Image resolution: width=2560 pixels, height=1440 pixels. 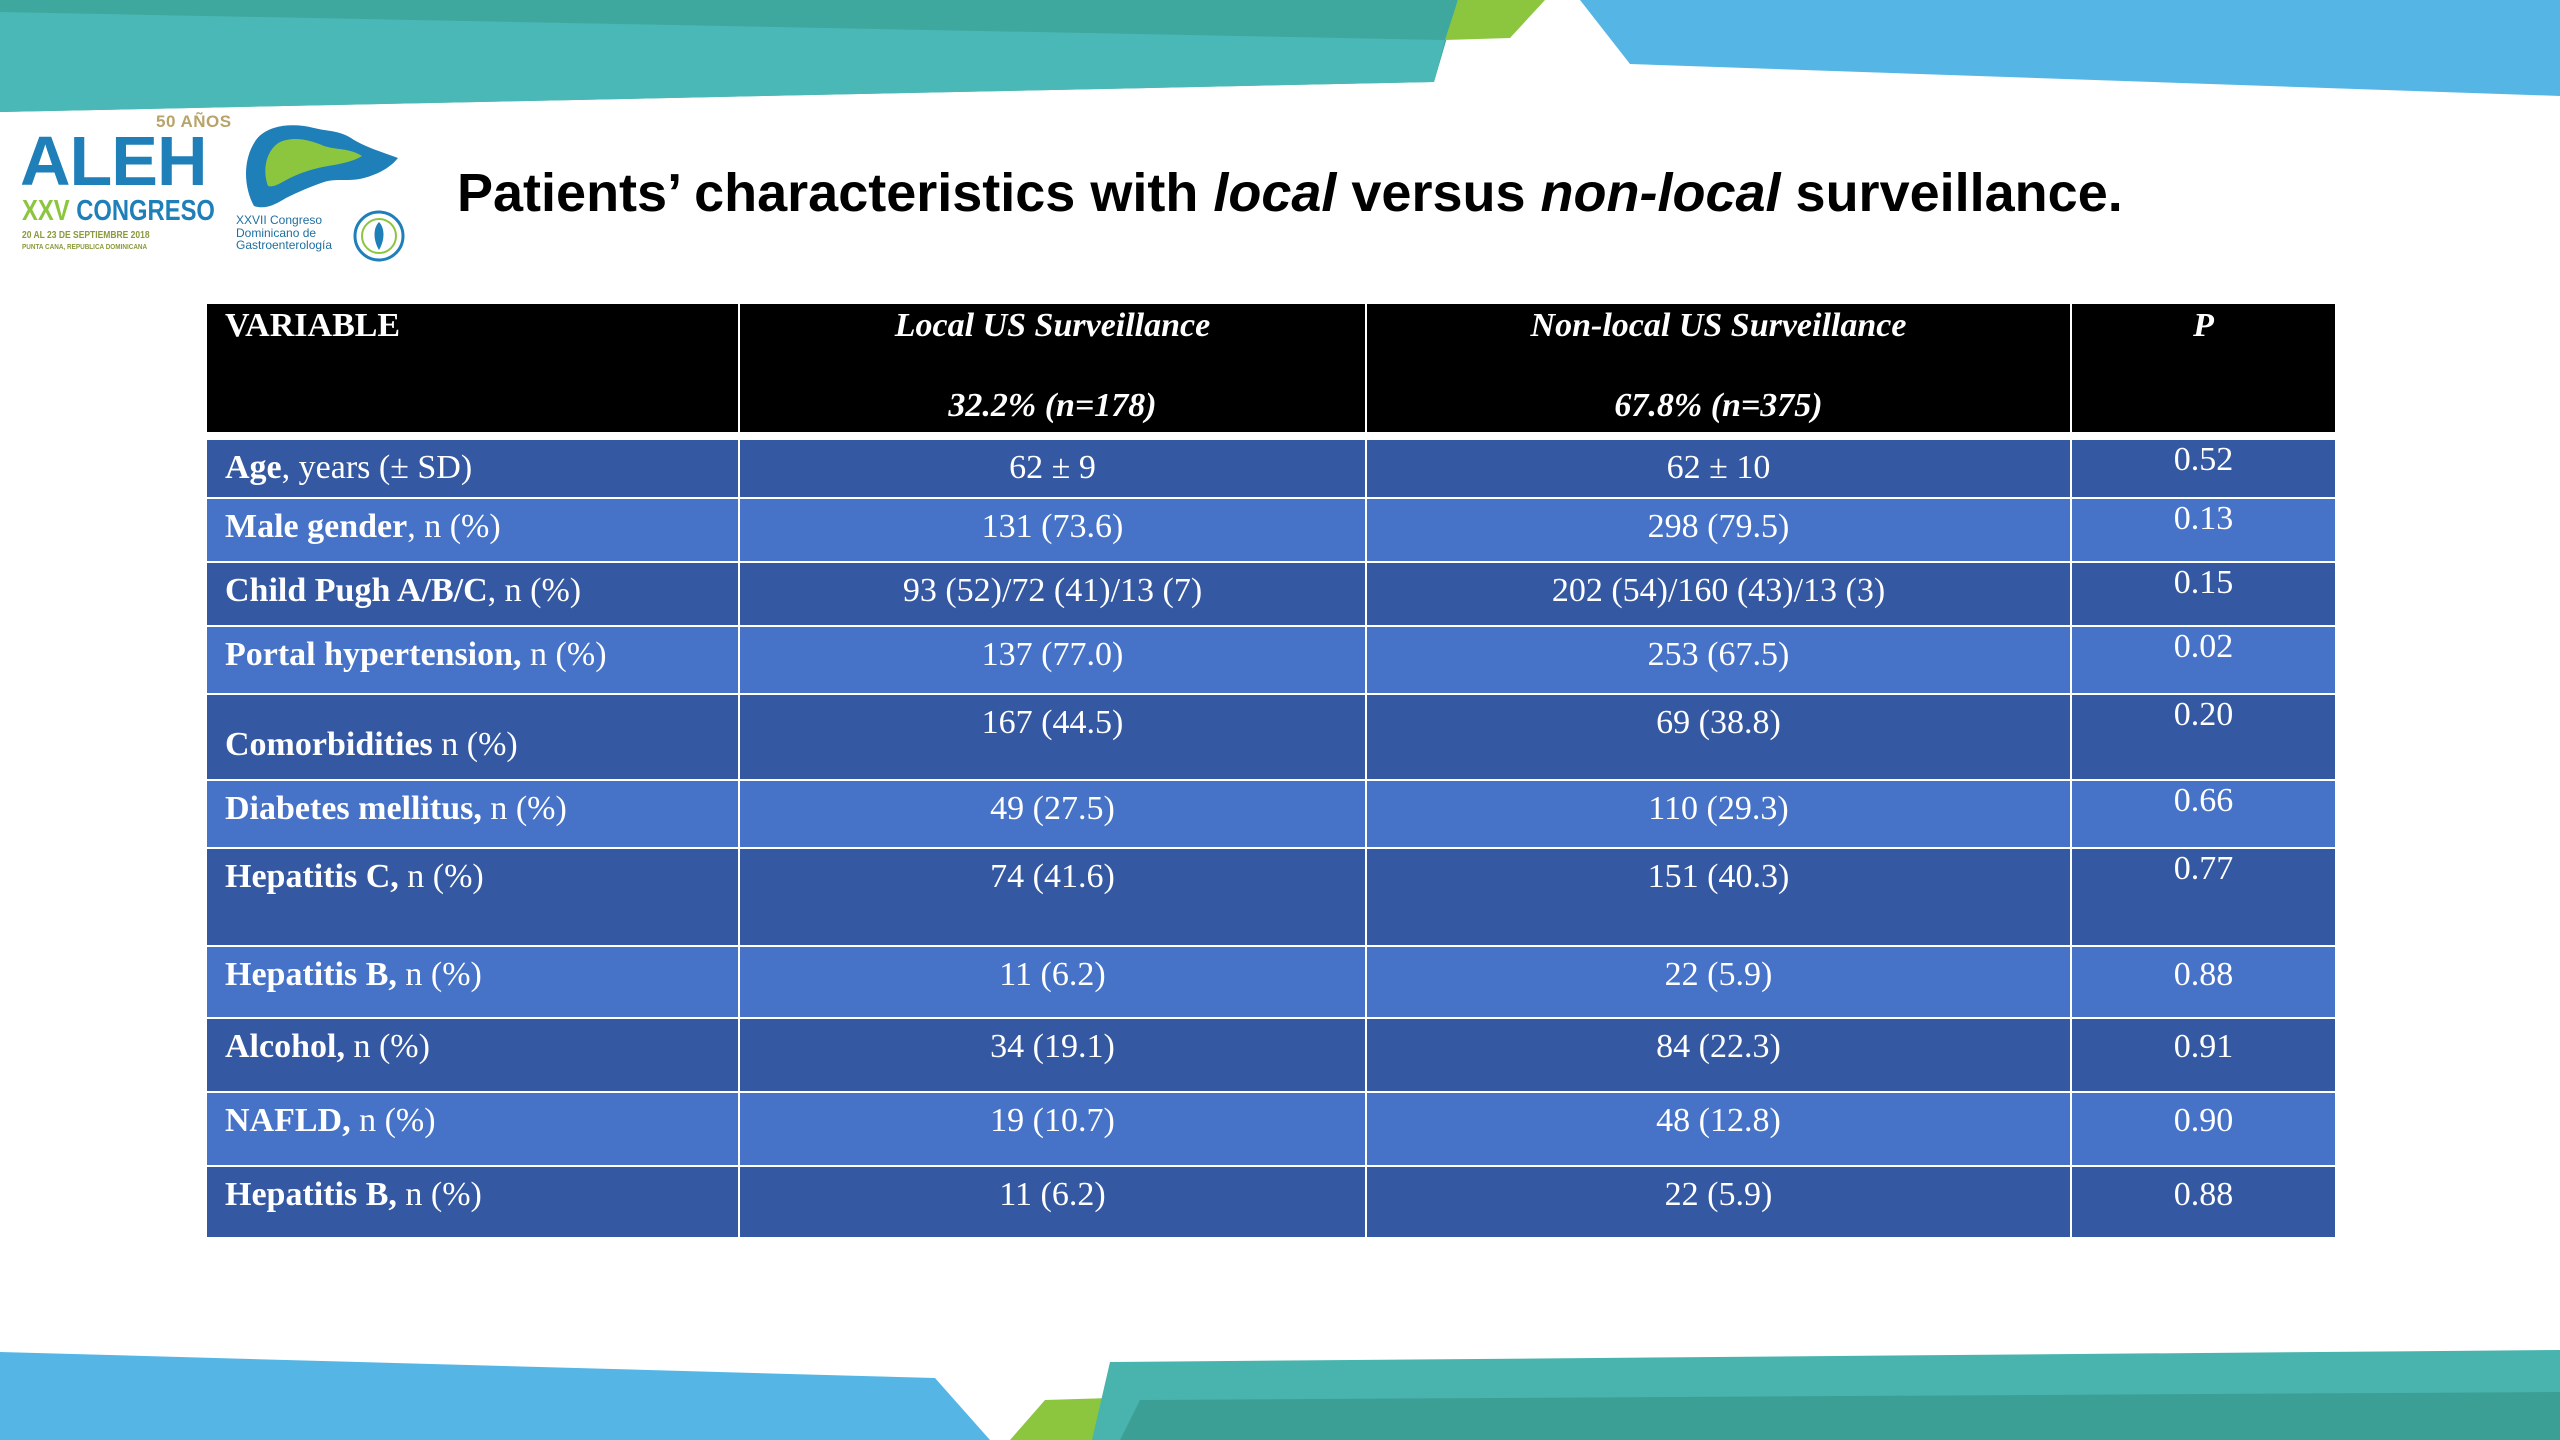 What do you see at coordinates (1719, 660) in the screenshot?
I see `row-nonlocal-value: 253 (67.5)` at bounding box center [1719, 660].